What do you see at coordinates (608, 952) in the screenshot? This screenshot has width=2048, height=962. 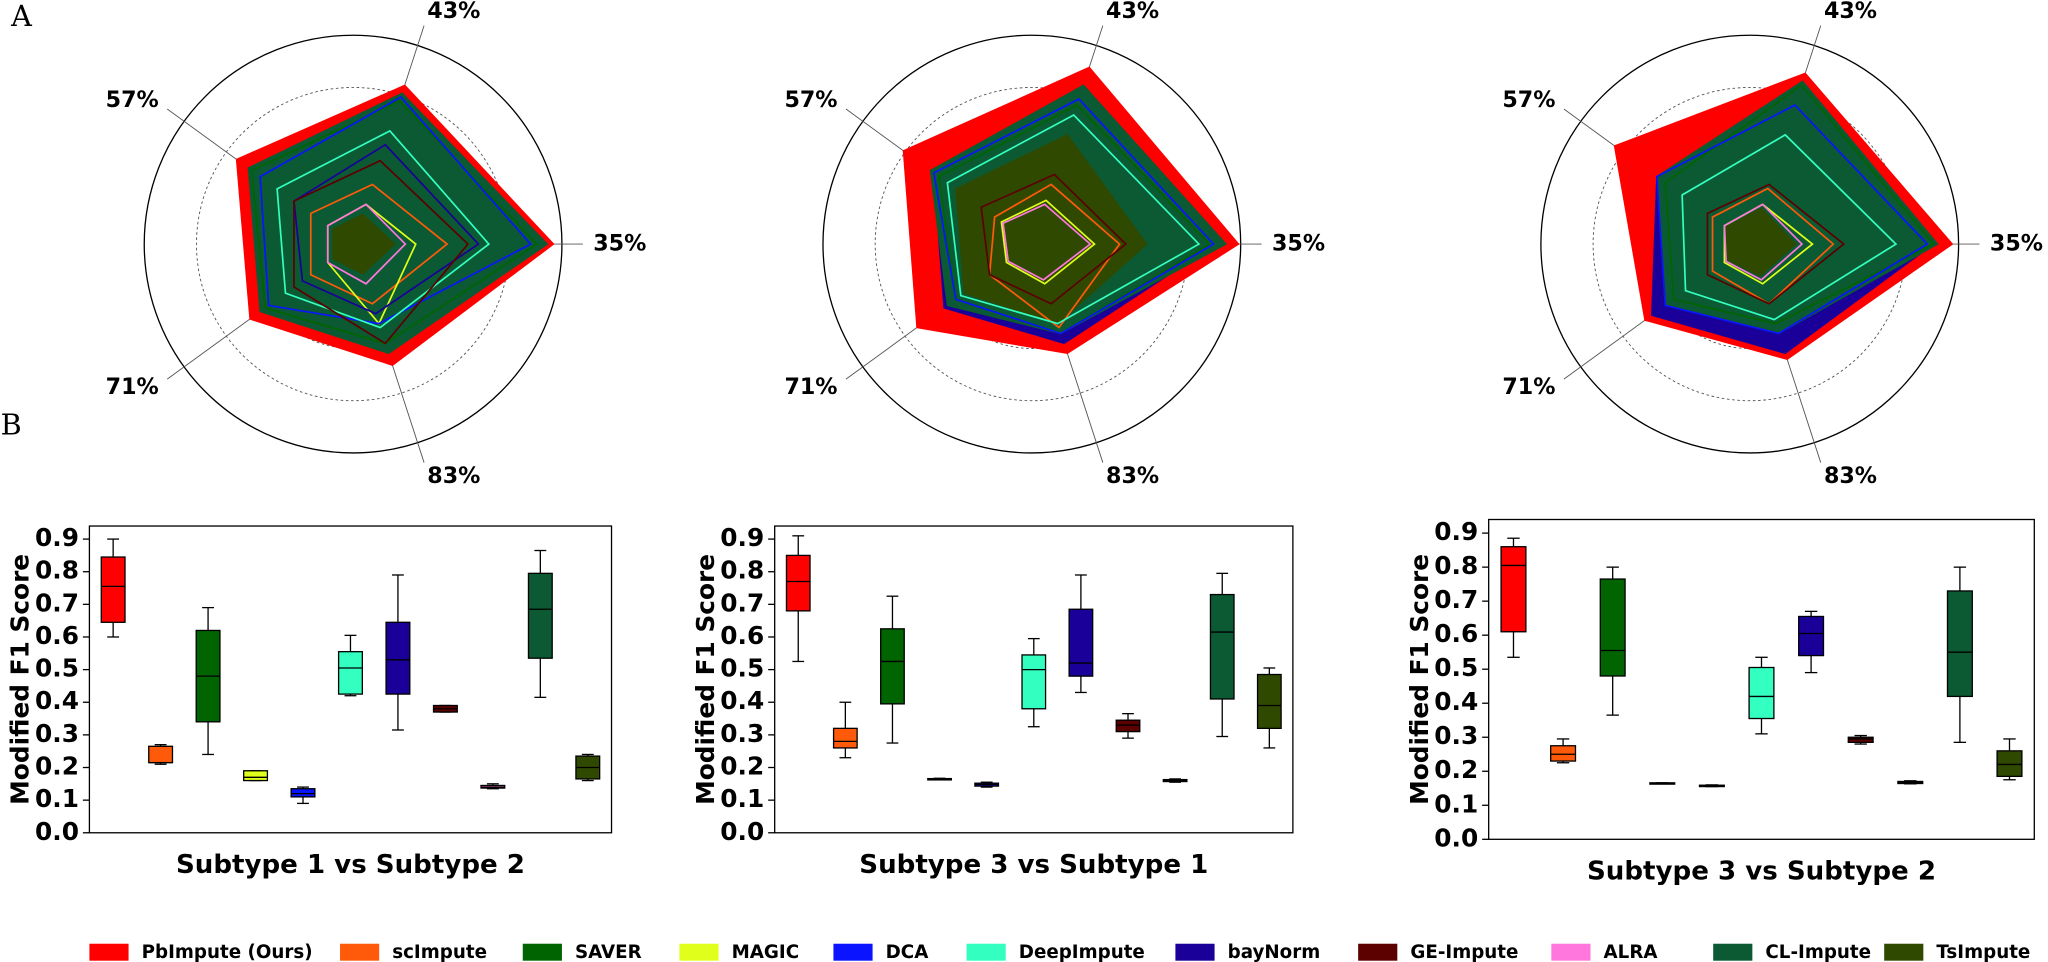 I see `legend-label: SAVER` at bounding box center [608, 952].